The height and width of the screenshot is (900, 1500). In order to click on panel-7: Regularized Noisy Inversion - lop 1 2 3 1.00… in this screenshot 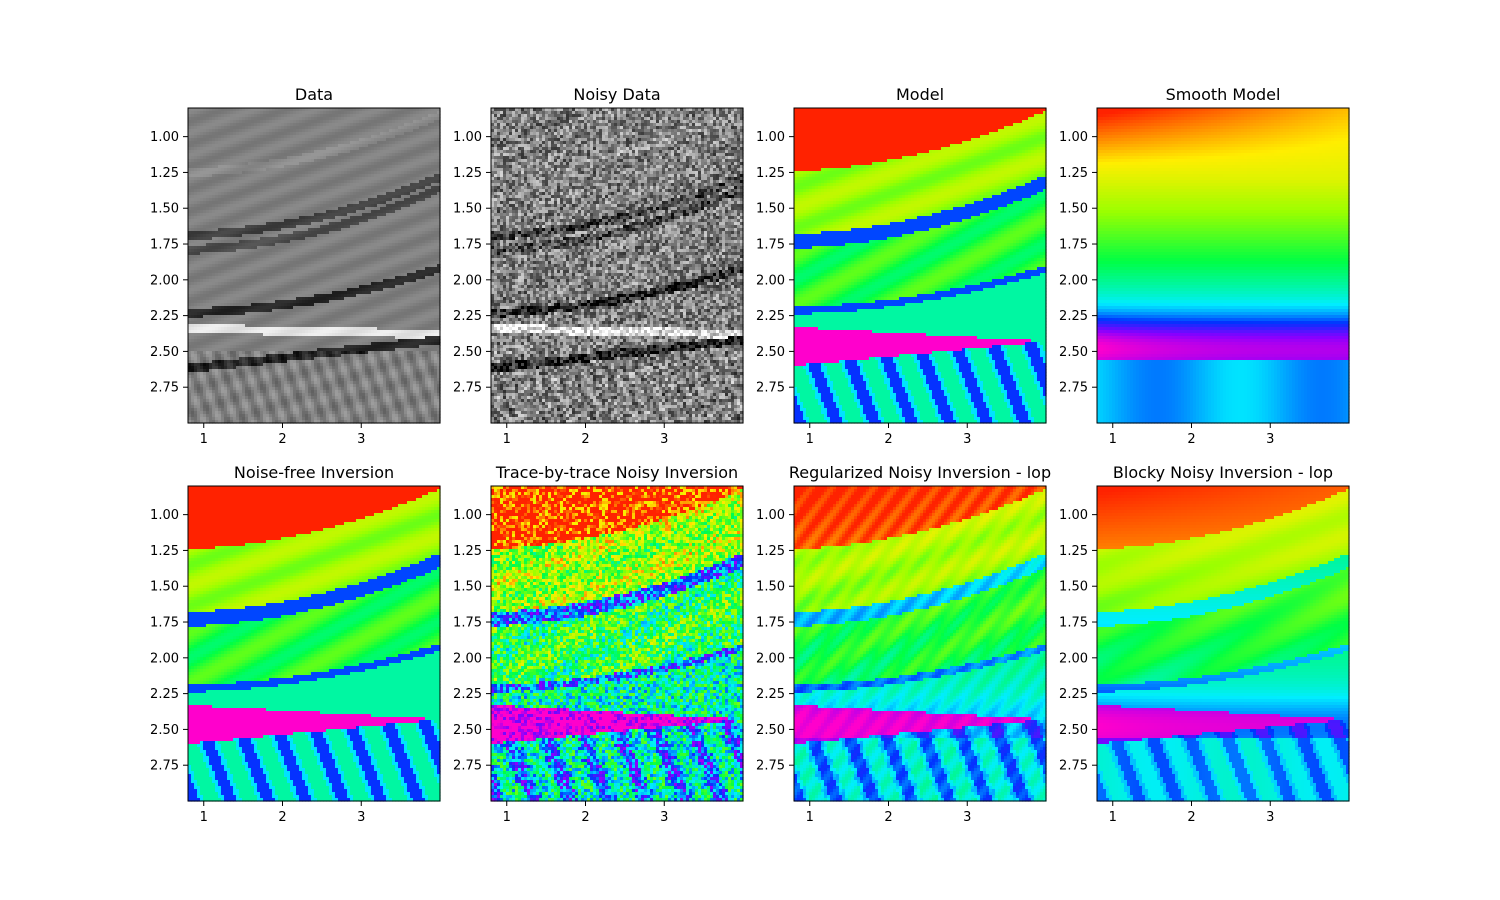, I will do `click(903, 644)`.